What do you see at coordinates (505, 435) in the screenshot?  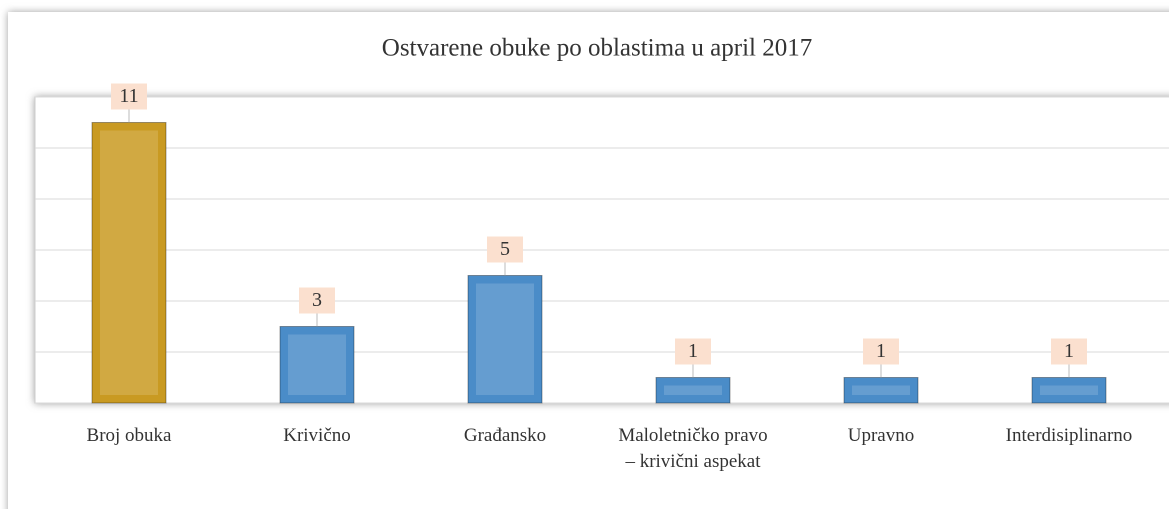 I see `x-tick-label: Građansko` at bounding box center [505, 435].